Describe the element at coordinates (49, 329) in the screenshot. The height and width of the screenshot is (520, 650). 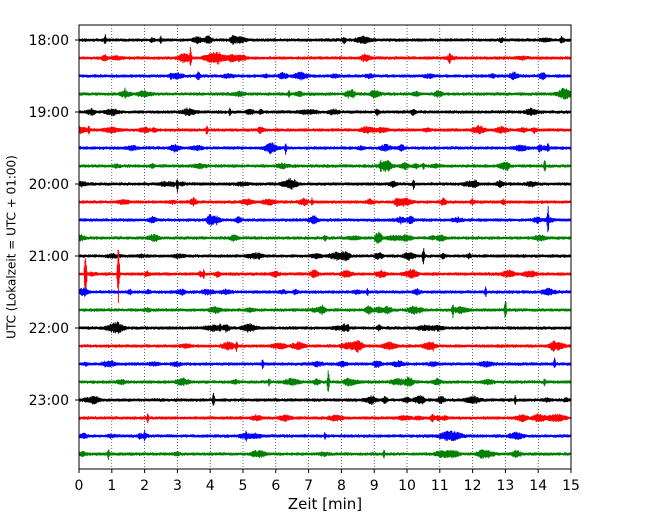
I see `y-tick-label: 22:00` at that location.